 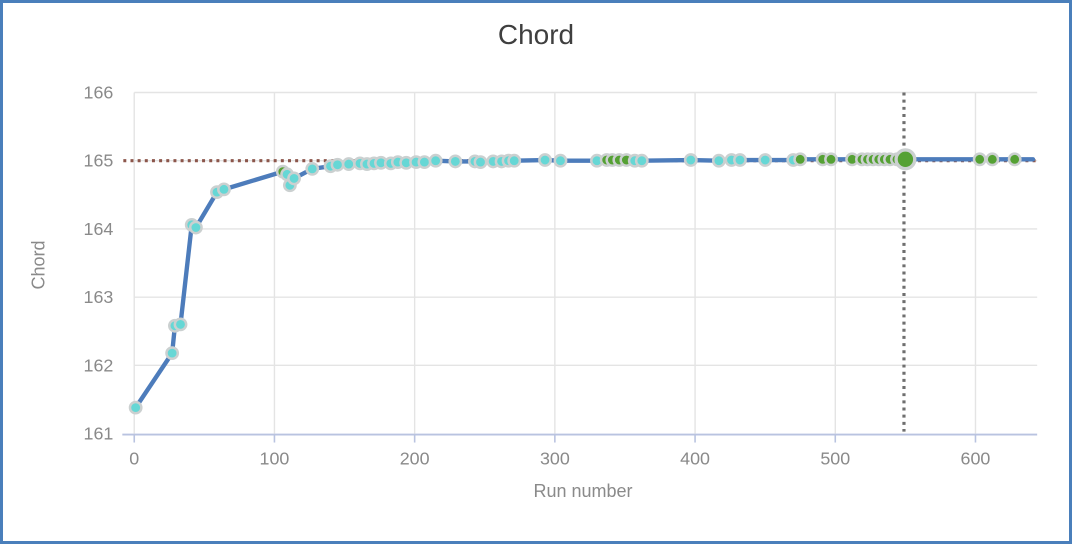 I want to click on x-axis-title: Run number, so click(x=583, y=491).